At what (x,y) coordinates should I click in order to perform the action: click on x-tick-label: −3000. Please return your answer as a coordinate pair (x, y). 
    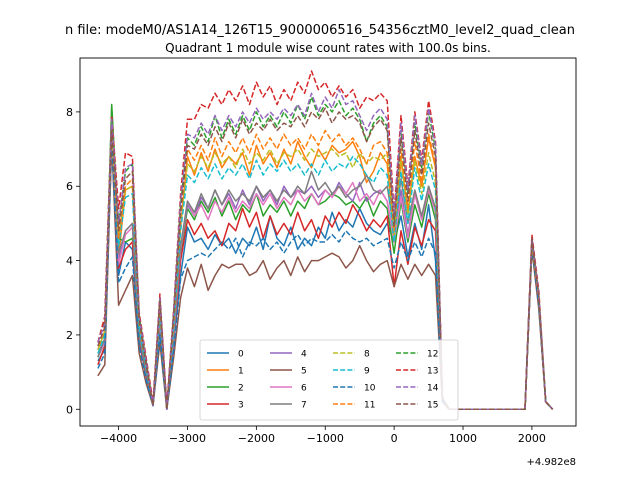
    Looking at the image, I should click on (187, 438).